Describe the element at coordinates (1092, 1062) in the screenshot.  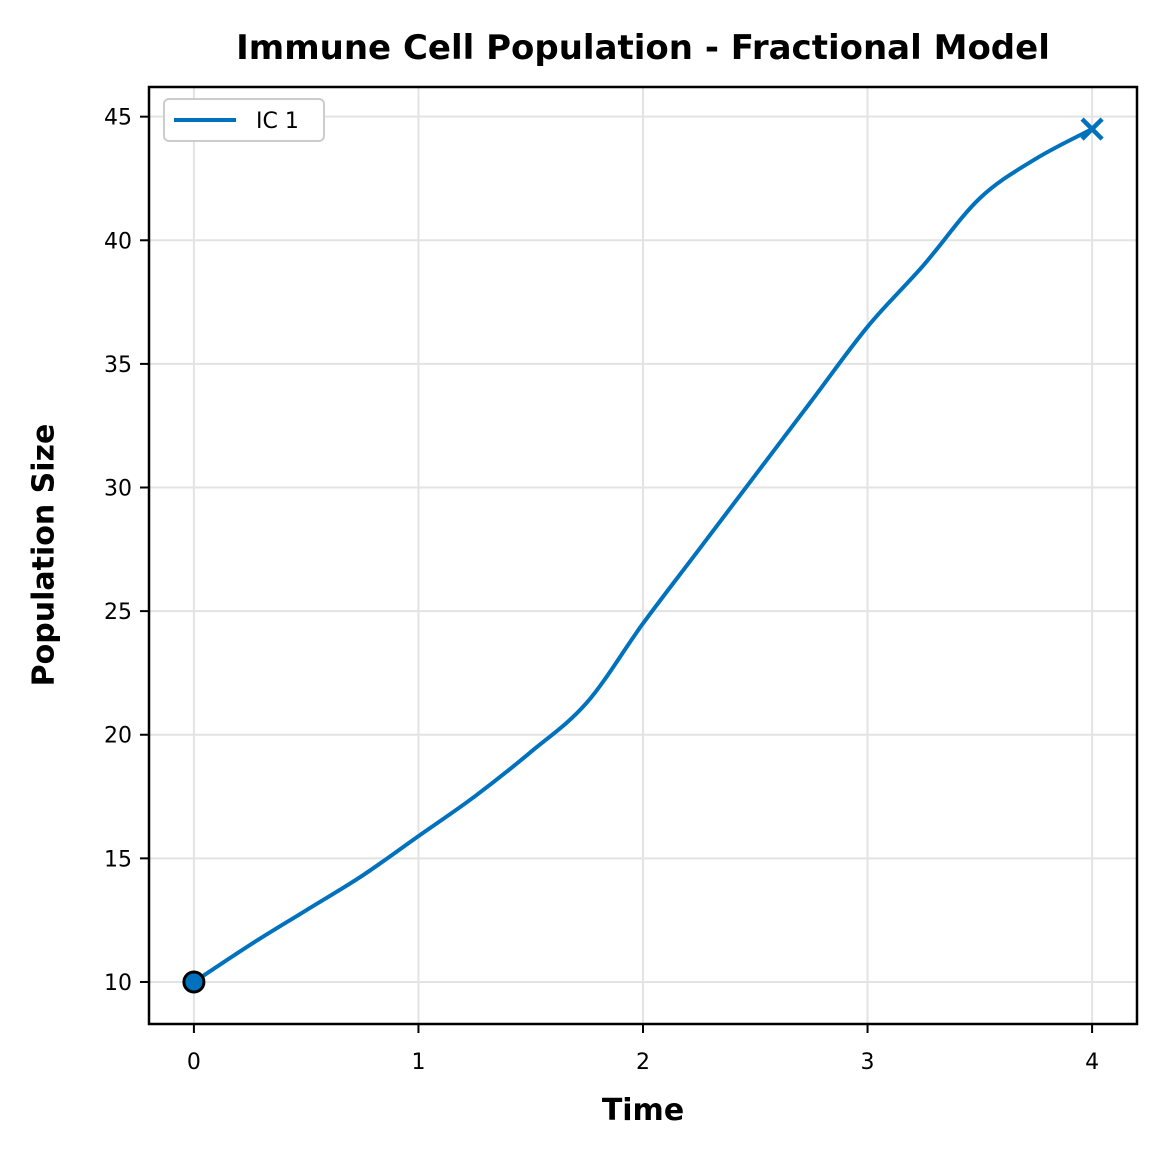
I see `x-tick-label-4: 4` at that location.